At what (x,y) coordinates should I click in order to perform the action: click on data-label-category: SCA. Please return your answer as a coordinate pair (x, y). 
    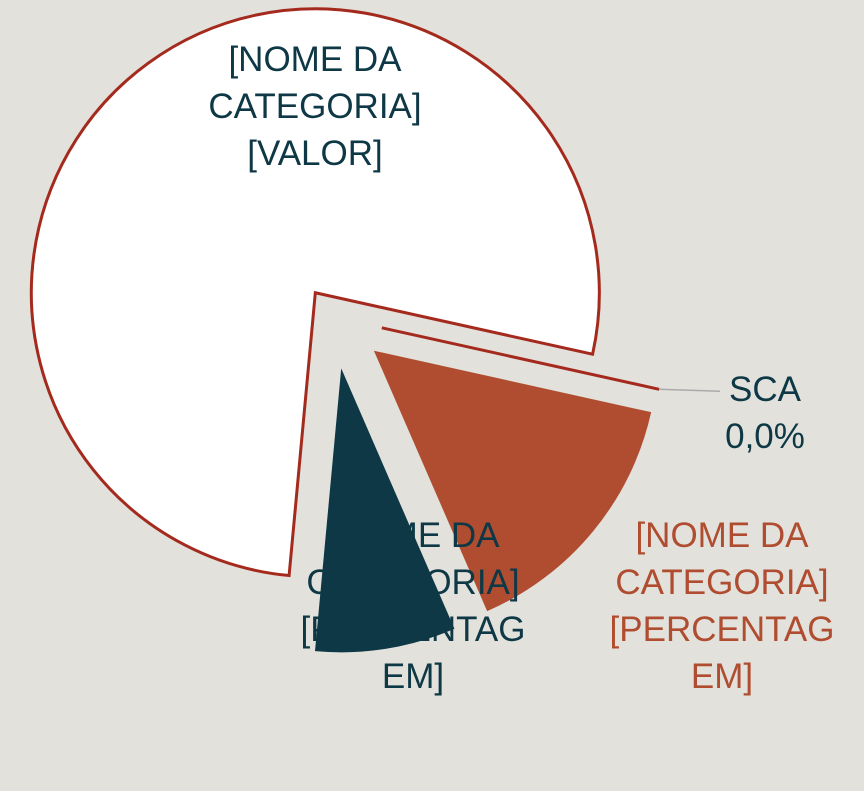
    Looking at the image, I should click on (765, 389).